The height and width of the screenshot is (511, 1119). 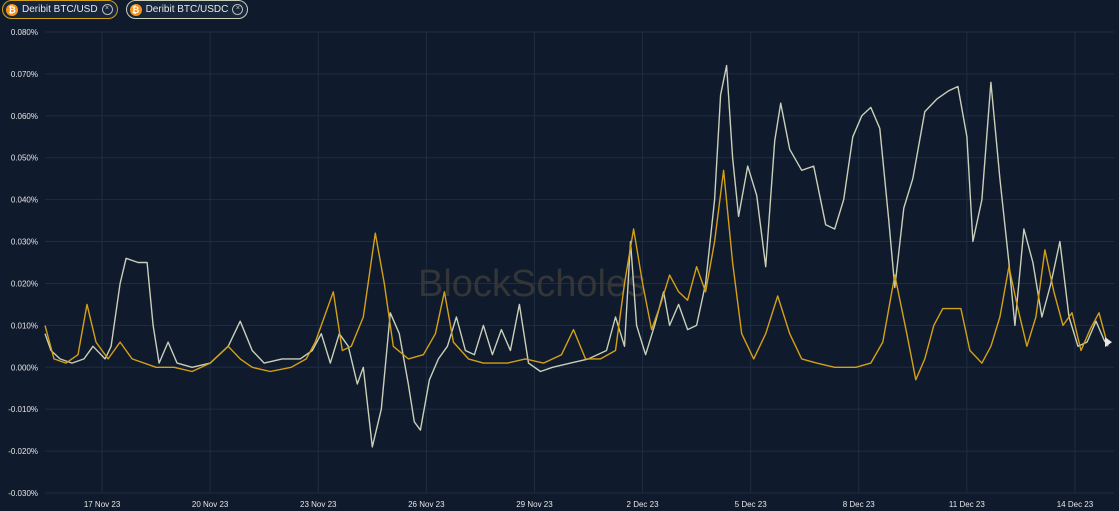 What do you see at coordinates (24, 325) in the screenshot?
I see `y-tick-label: 0.010%` at bounding box center [24, 325].